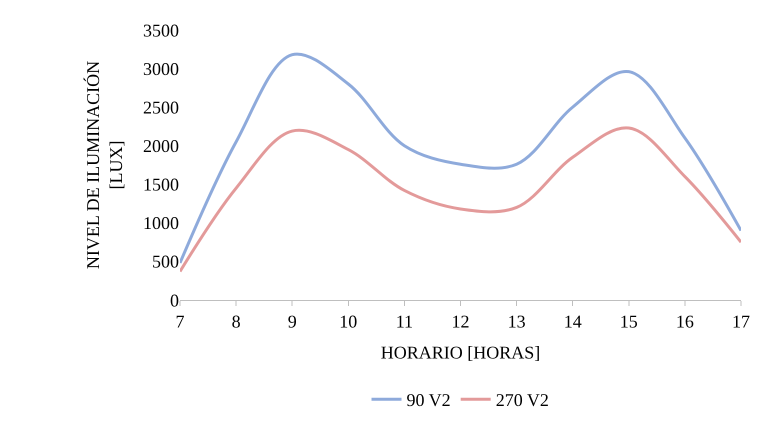  I want to click on x-tick-label: 9, so click(292, 322).